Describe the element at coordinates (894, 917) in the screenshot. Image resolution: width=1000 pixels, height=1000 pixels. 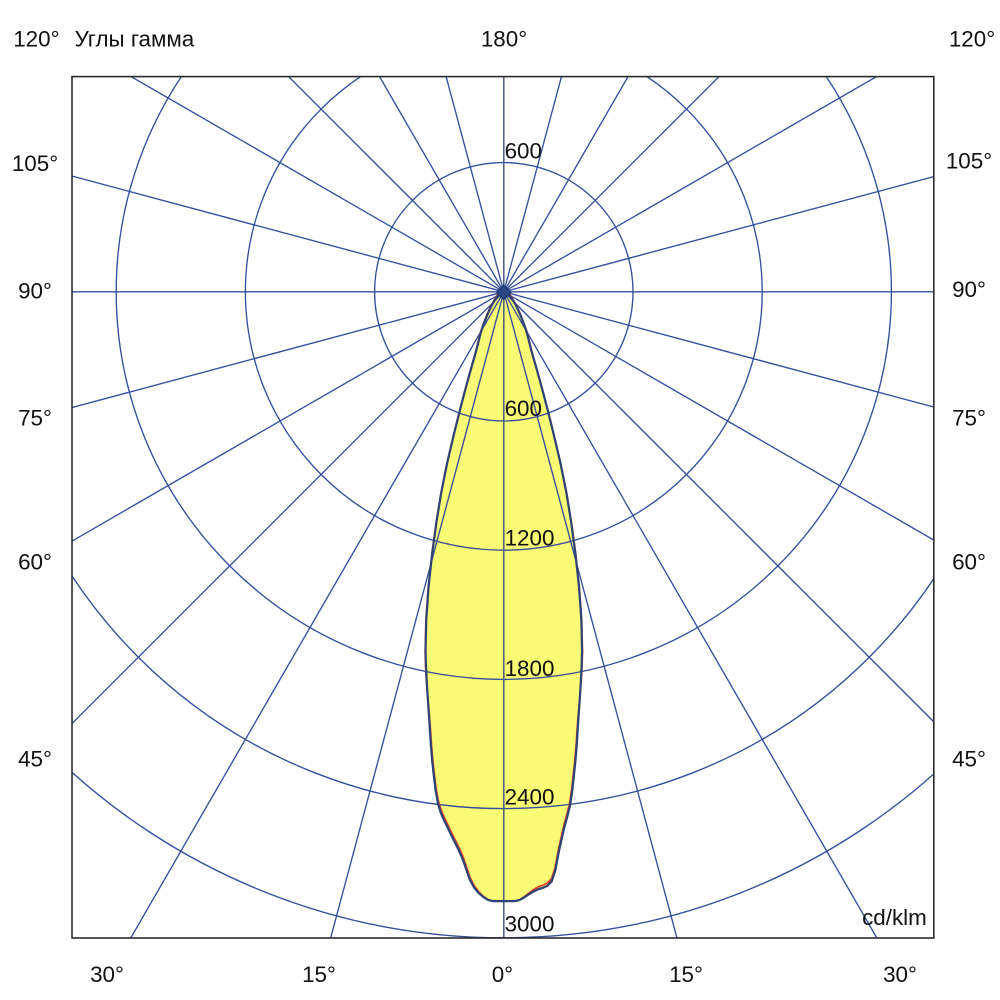
I see `svg-text: cd/klm` at that location.